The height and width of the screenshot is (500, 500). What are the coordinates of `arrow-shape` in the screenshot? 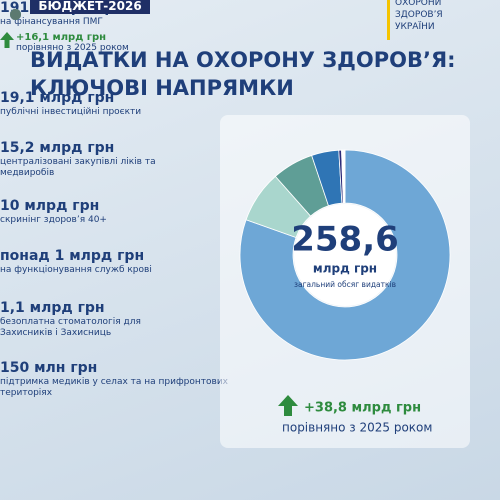 It's located at (7, 40).